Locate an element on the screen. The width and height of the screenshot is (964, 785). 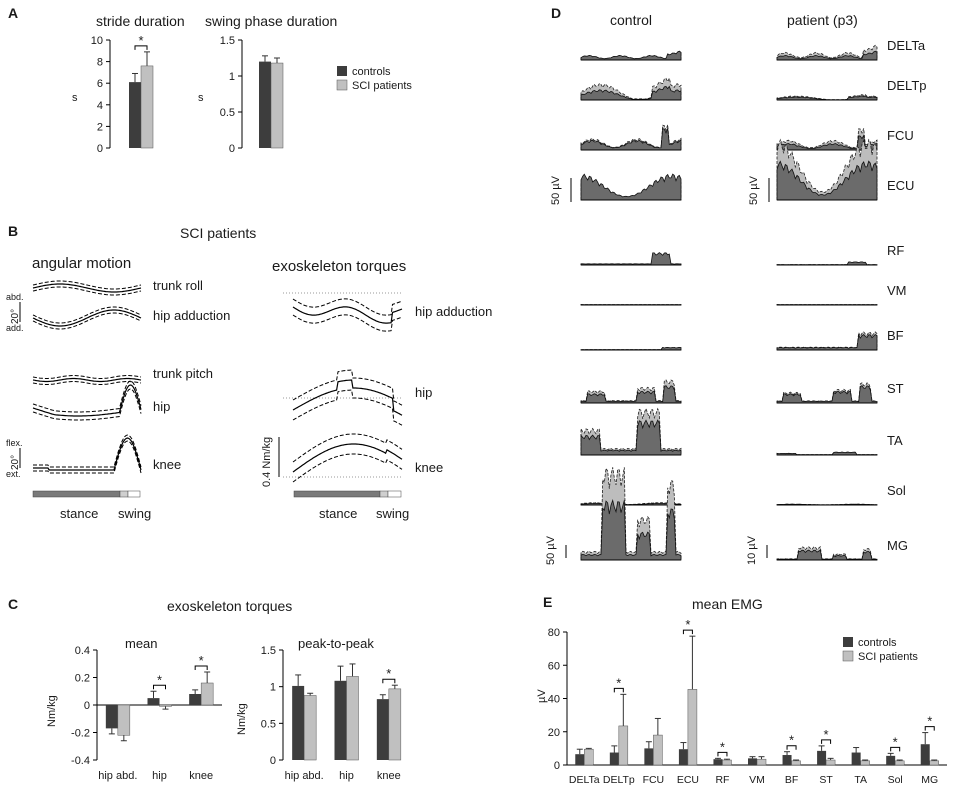
emg-scale-patient-upper: 50 µV is located at coordinates (754, 190).